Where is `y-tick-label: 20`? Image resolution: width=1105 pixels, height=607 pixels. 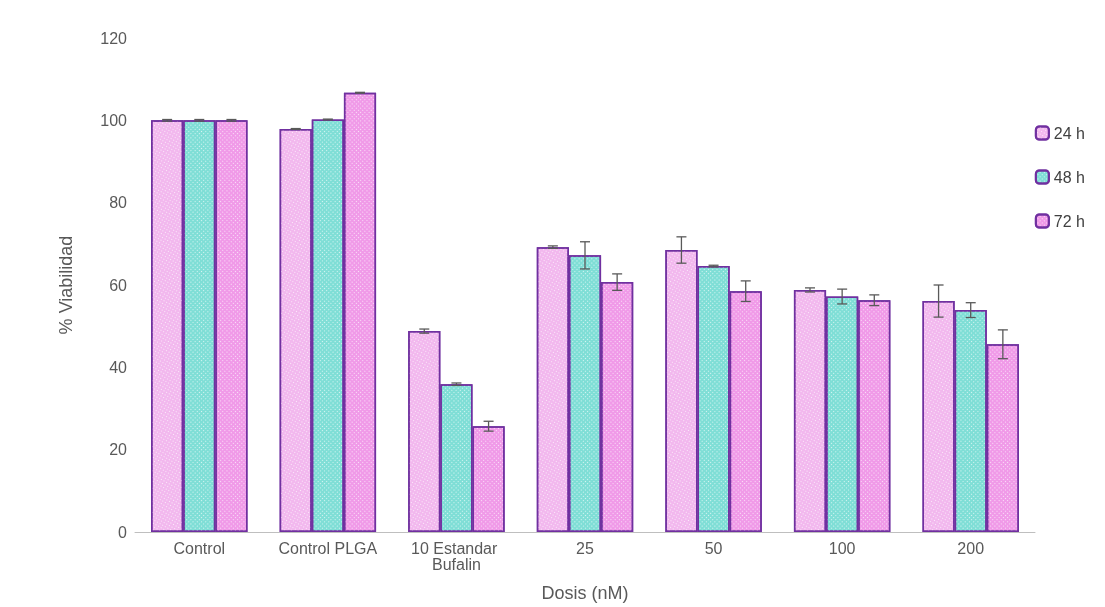
y-tick-label: 20 is located at coordinates (118, 450).